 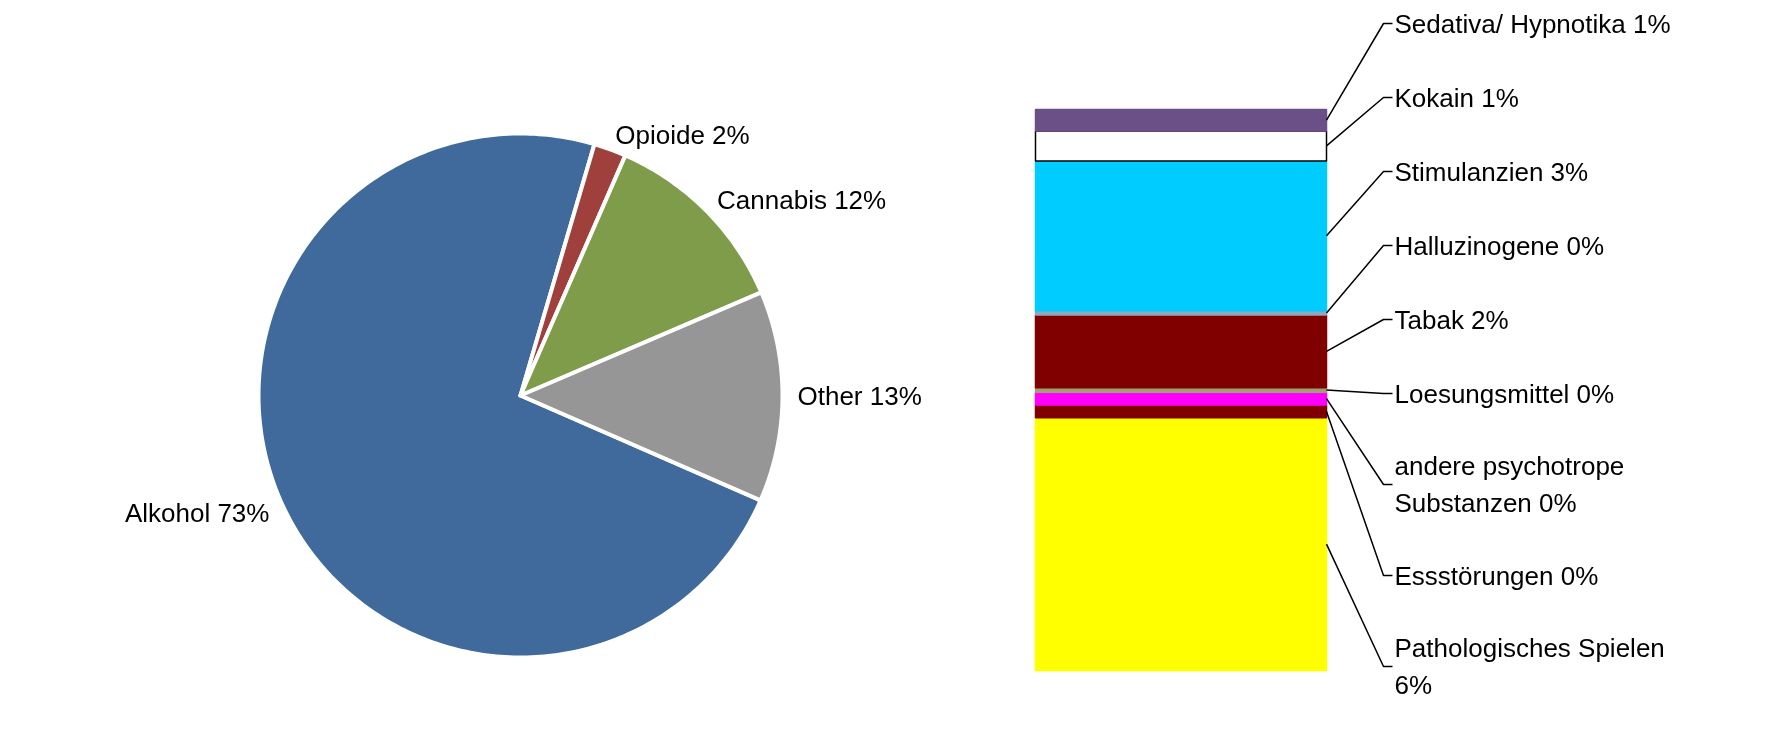 I want to click on data-label: 6%, so click(x=1413, y=685).